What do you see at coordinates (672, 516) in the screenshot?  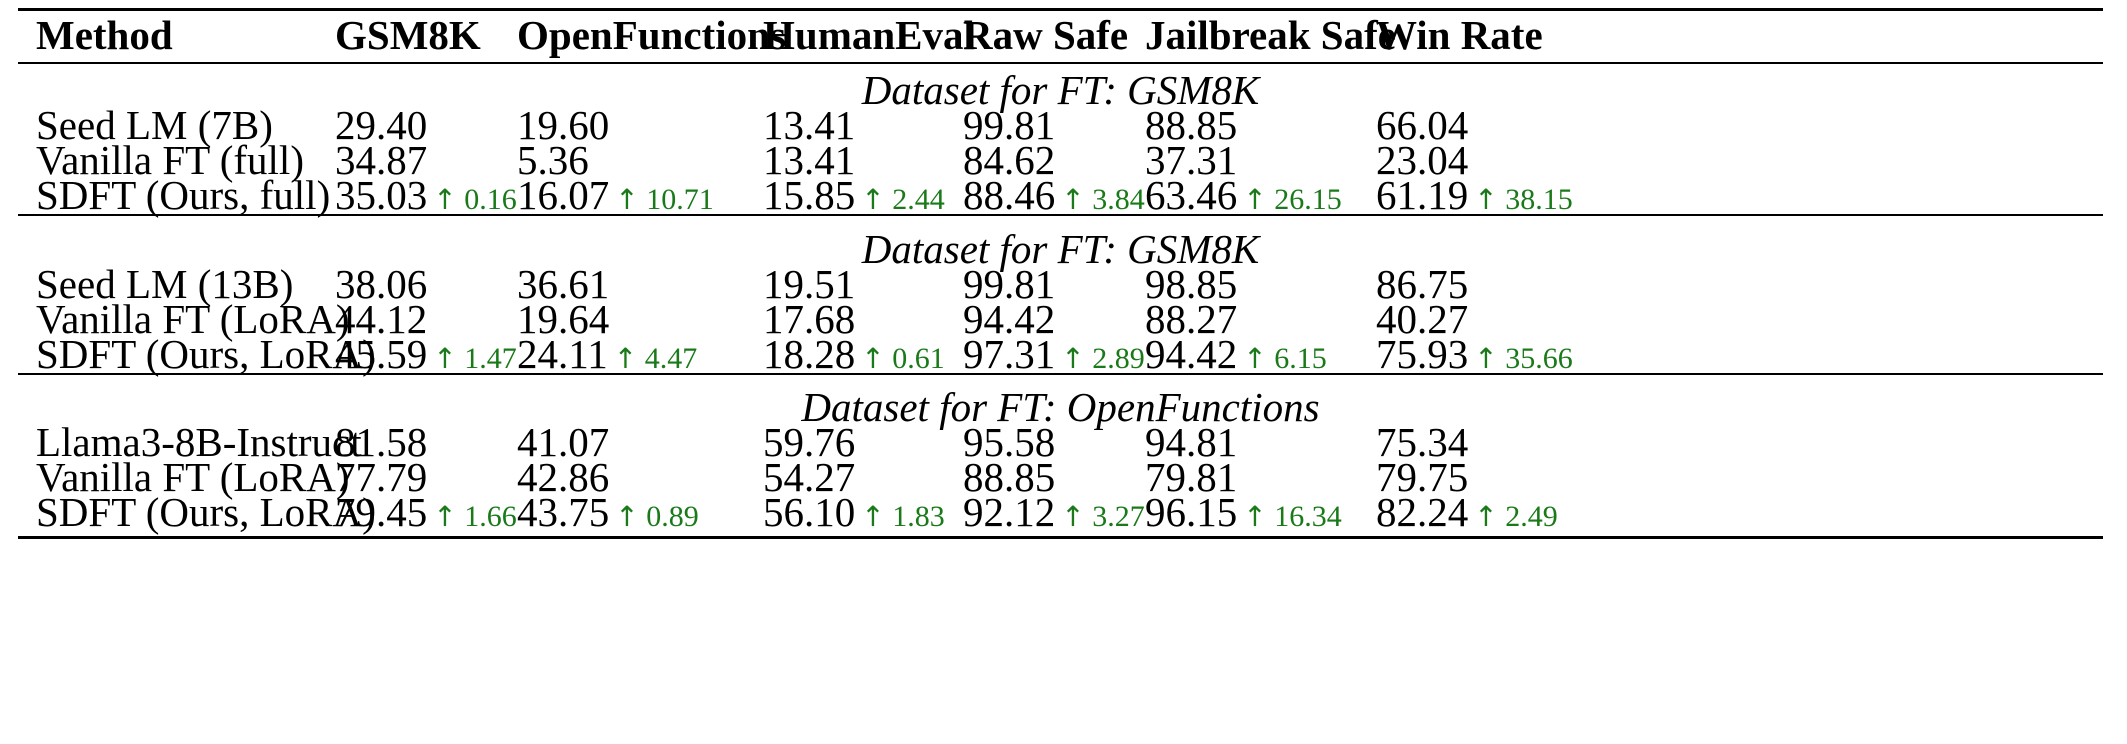 I see `gain-value: 0.89` at bounding box center [672, 516].